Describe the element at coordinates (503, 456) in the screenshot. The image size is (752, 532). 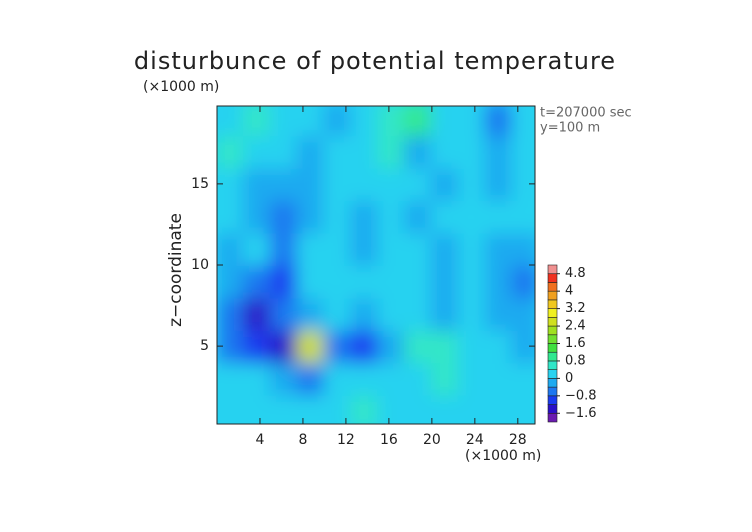
I see `x-unit: (×1000 m)` at that location.